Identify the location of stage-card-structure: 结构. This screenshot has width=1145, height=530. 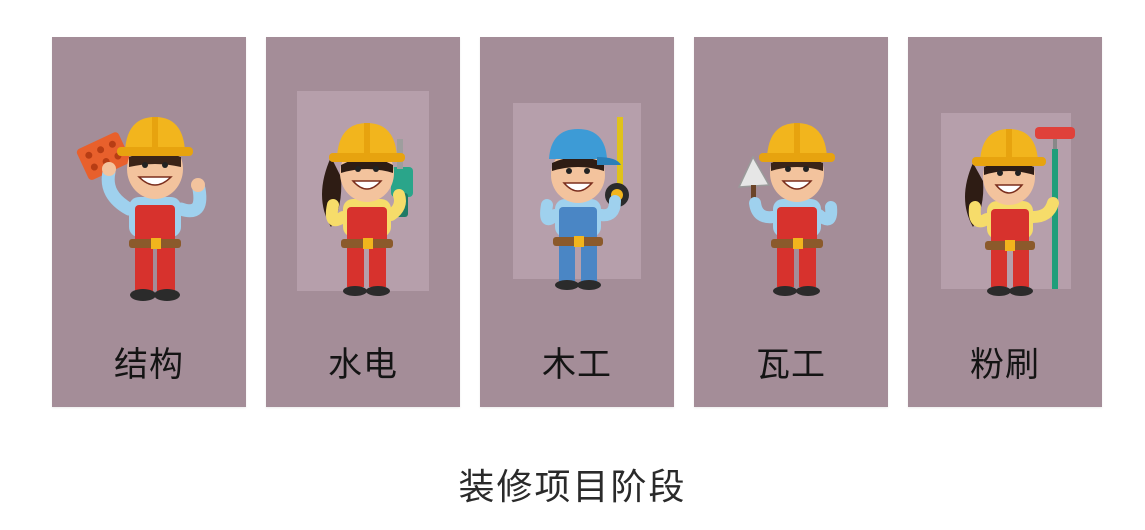
(149, 222).